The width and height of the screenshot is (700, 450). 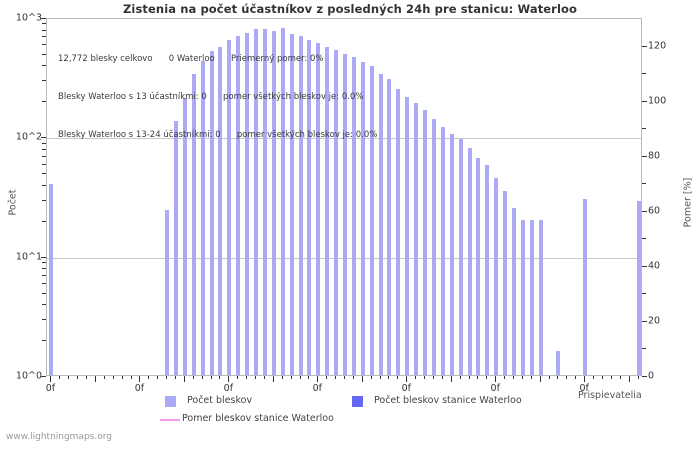 I want to click on y-axis-right-labels: 0 20 40 60 80 100 120, so click(x=668, y=225).